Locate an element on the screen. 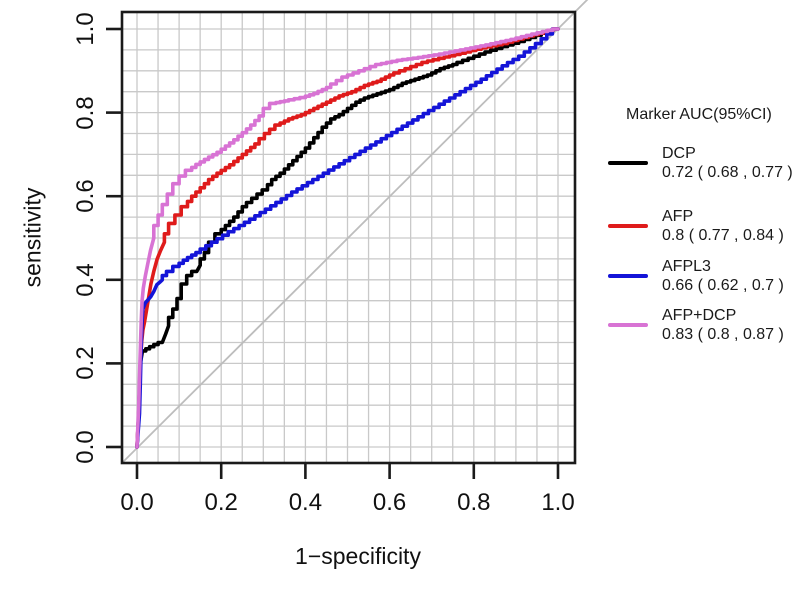  x-tick-label: 0.6 is located at coordinates (389, 502).